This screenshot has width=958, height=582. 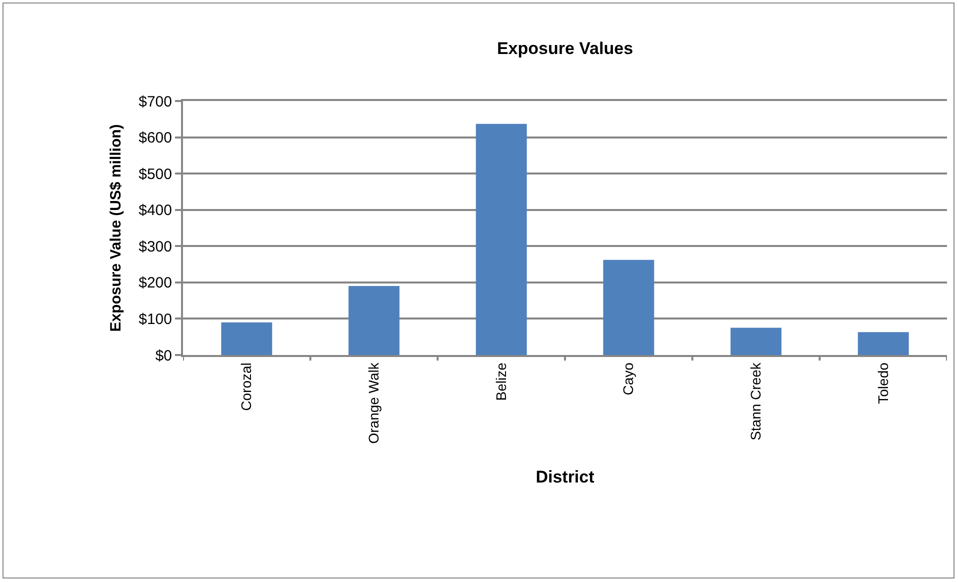 What do you see at coordinates (565, 48) in the screenshot?
I see `chart-title: Exposure Values` at bounding box center [565, 48].